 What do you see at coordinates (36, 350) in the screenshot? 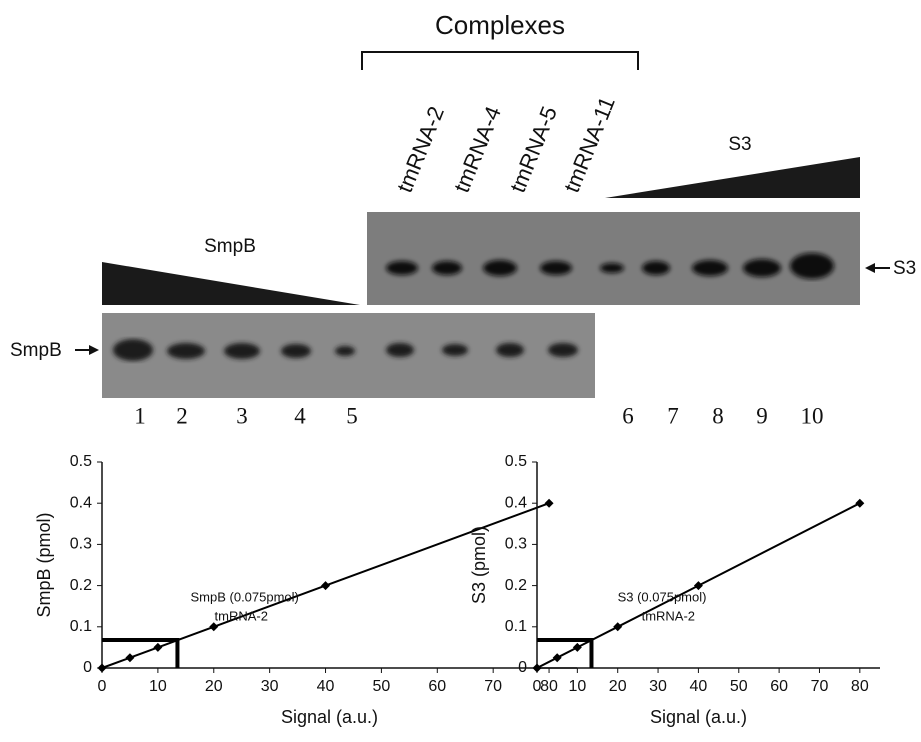
I see `band-label: SmpB` at bounding box center [36, 350].